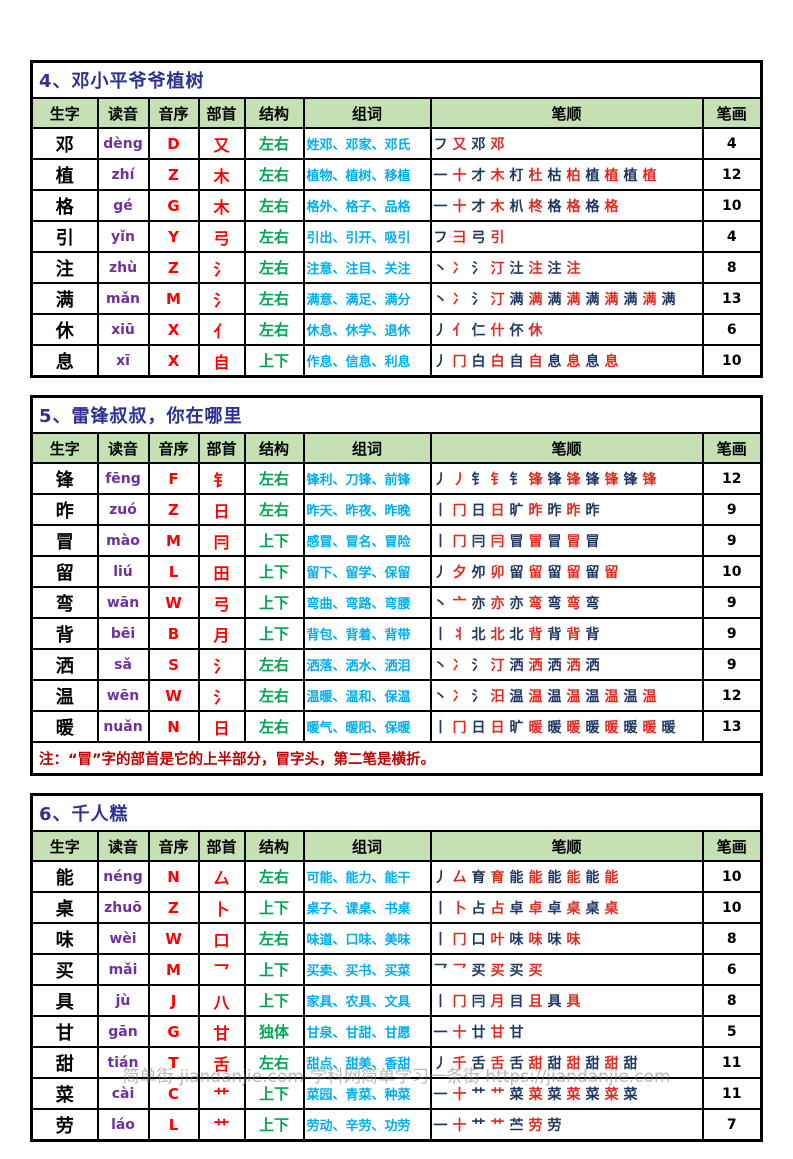 This screenshot has width=793, height=1159. What do you see at coordinates (396, 174) in the screenshot?
I see `table-row: 植 zhí Z 木左右 植物、植树、移植一十才木朾杜枯柏植植植植 12` at bounding box center [396, 174].